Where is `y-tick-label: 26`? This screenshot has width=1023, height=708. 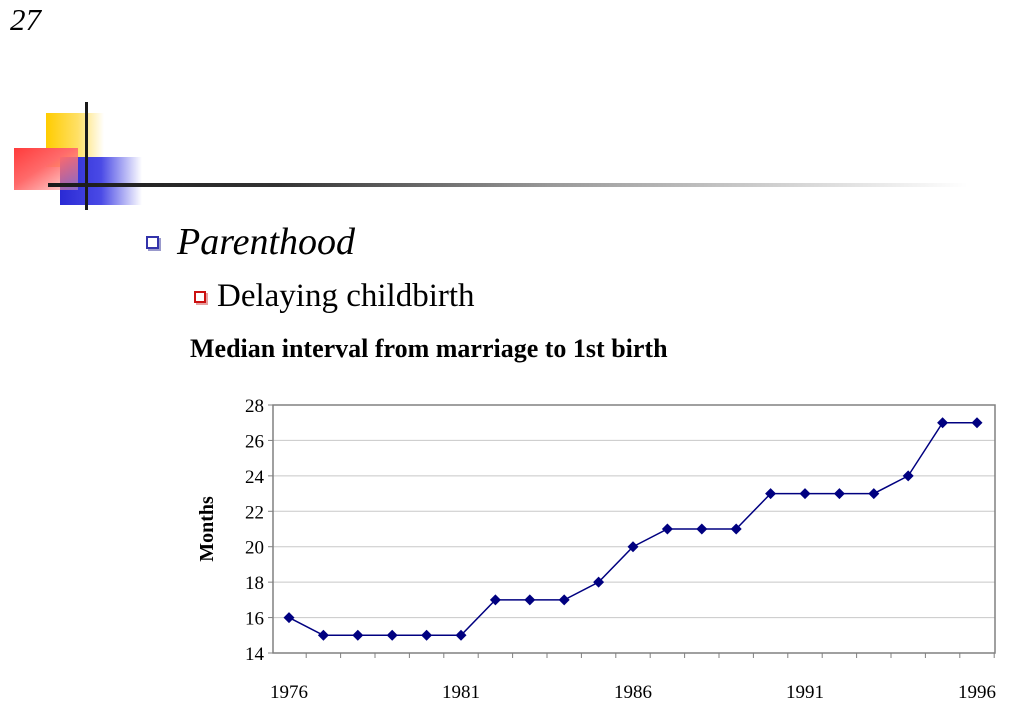
y-tick-label: 26 is located at coordinates (254, 441).